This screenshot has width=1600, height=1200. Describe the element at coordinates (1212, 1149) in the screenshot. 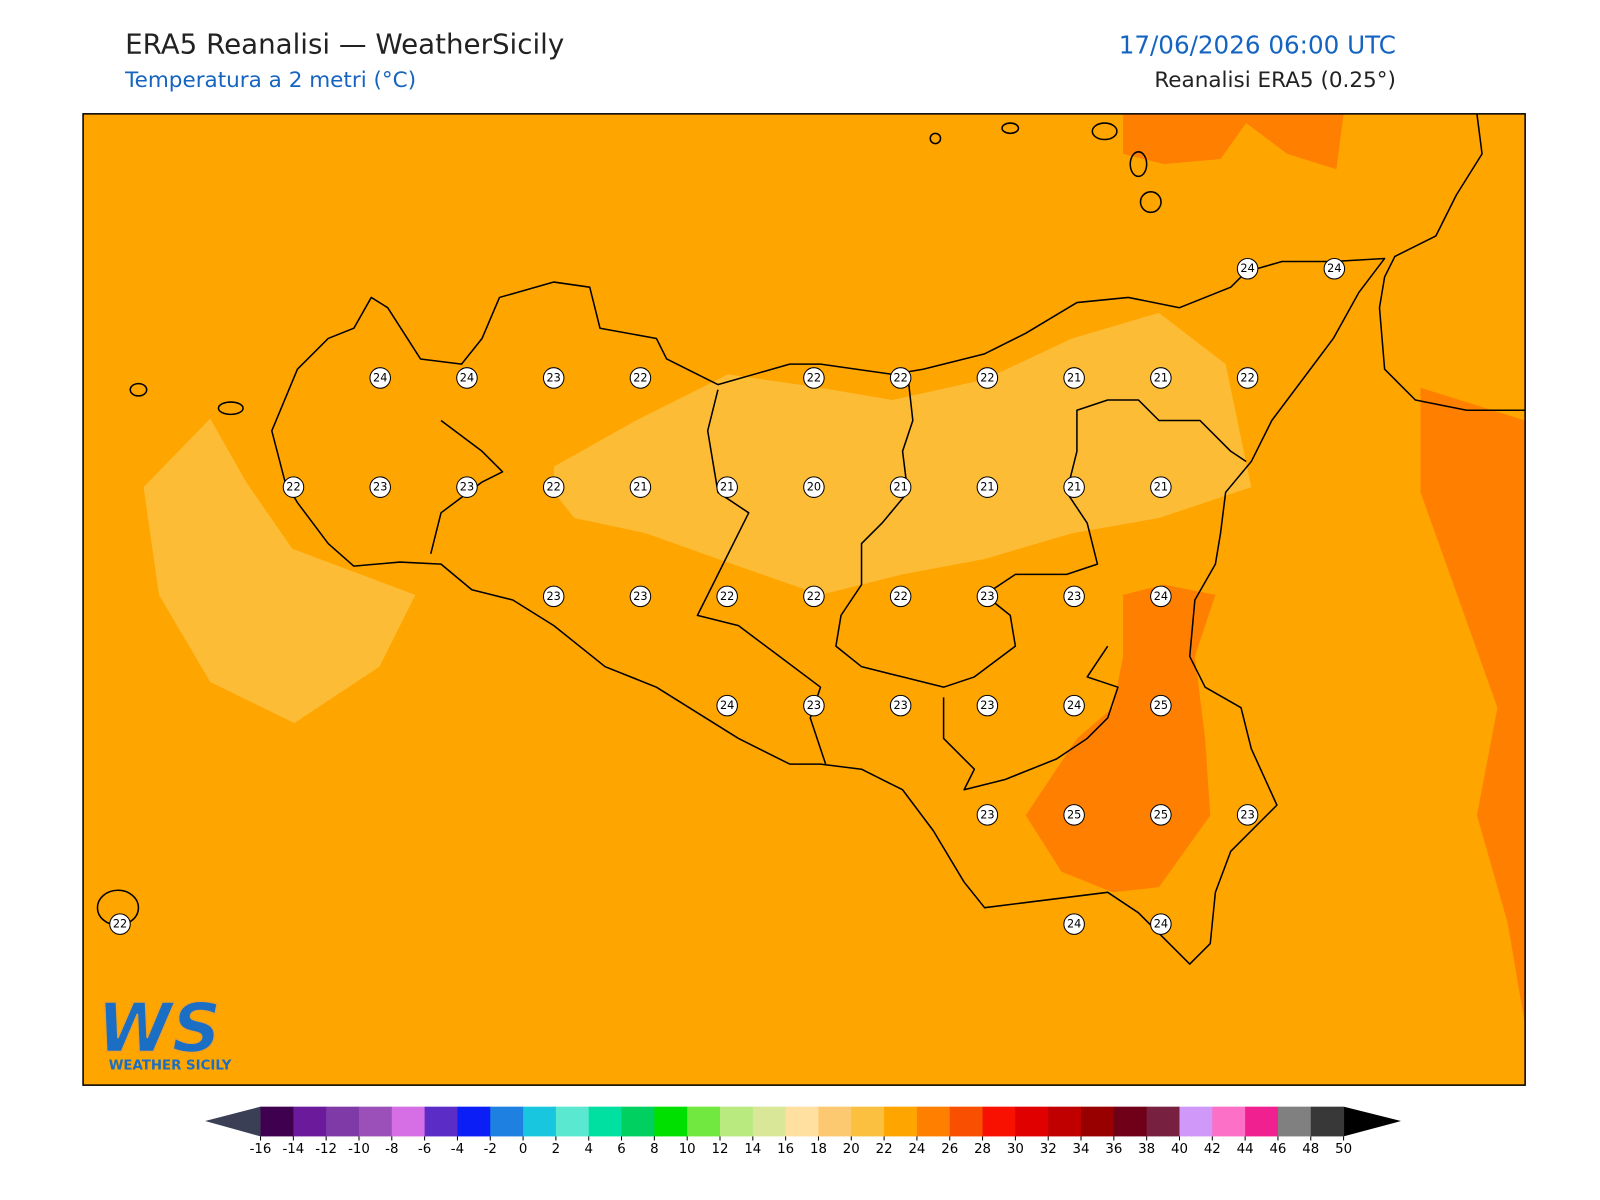

I see `colorbar-label: 42` at that location.